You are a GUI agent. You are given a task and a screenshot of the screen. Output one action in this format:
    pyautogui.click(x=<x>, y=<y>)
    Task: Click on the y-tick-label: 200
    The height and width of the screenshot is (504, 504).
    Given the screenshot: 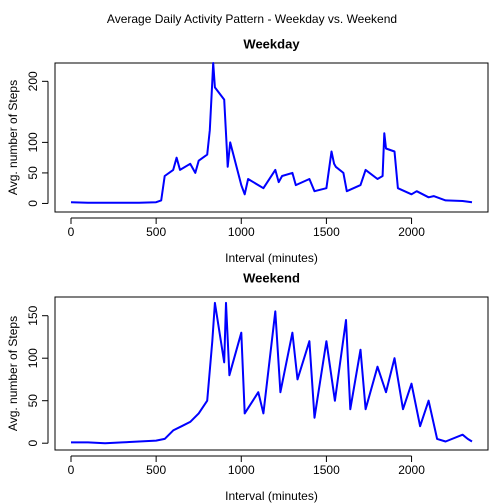 What is the action you would take?
    pyautogui.click(x=33, y=81)
    